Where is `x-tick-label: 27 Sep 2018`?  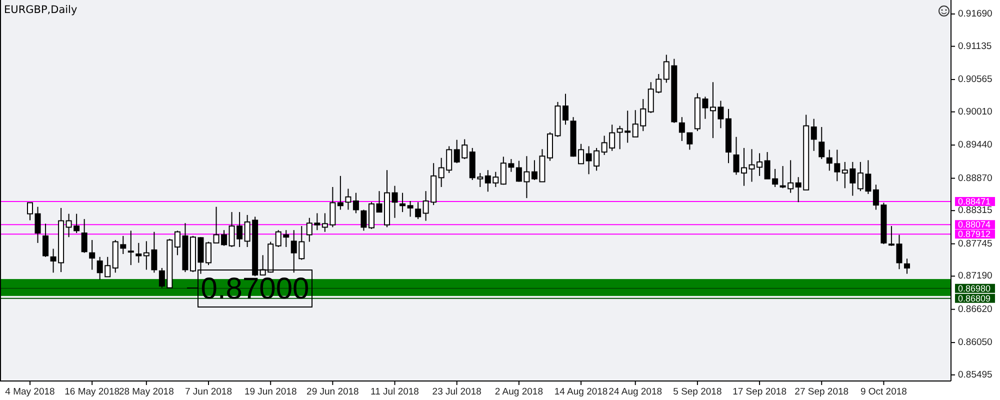
x-tick-label: 27 Sep 2018 is located at coordinates (821, 392).